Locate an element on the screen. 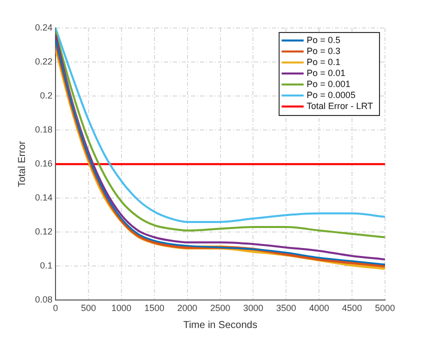 The image size is (423, 341). y-tick-label: 0.22 is located at coordinates (43, 61).